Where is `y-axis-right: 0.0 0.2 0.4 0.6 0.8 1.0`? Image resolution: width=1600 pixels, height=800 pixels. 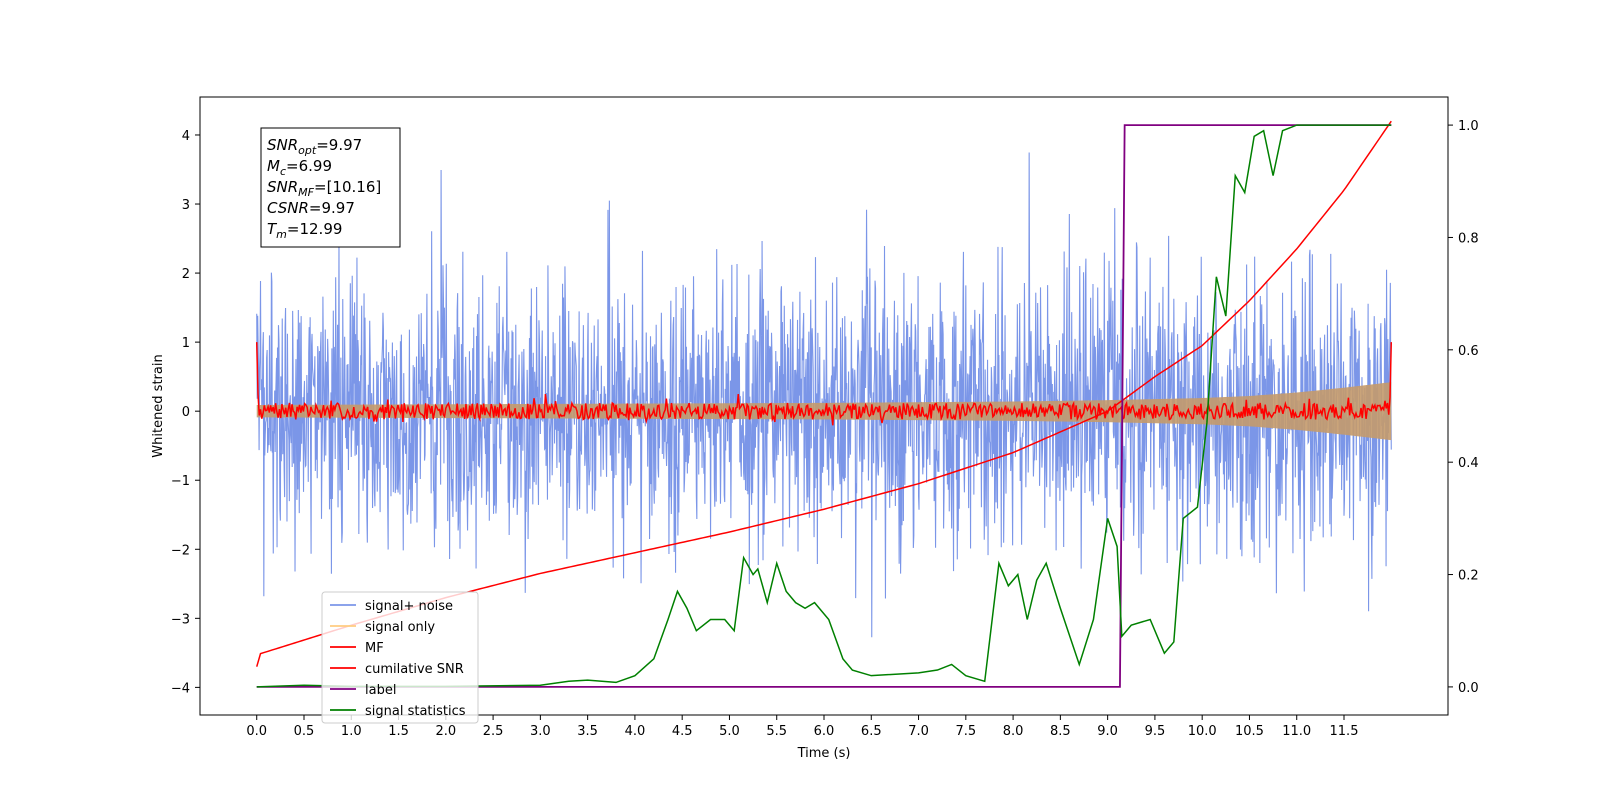
y-axis-right: 0.0 0.2 0.4 0.6 0.8 1.0 is located at coordinates (1463, 407).